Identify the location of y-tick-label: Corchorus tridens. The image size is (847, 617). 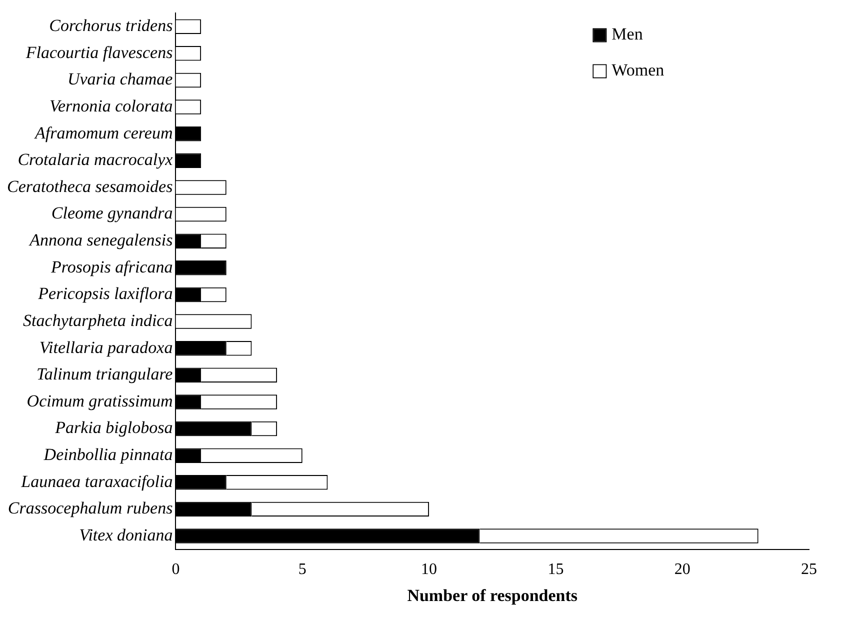
(111, 26).